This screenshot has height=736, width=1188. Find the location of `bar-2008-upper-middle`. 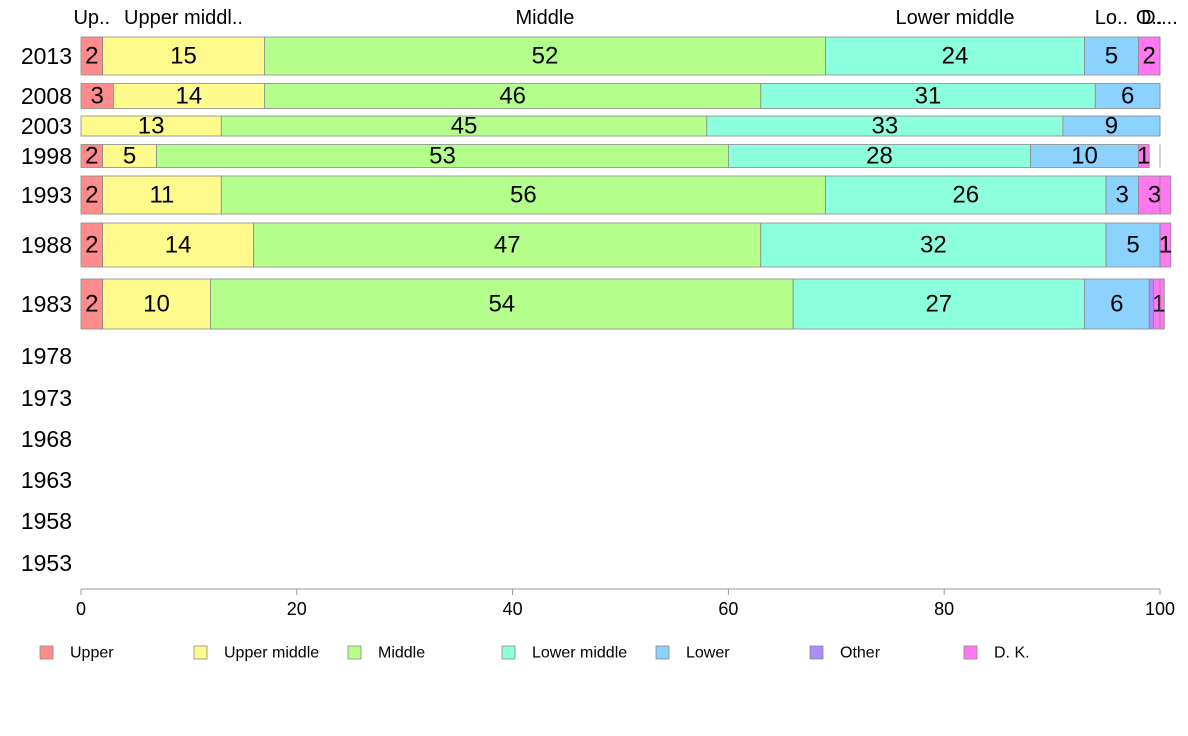

bar-2008-upper-middle is located at coordinates (188, 96).